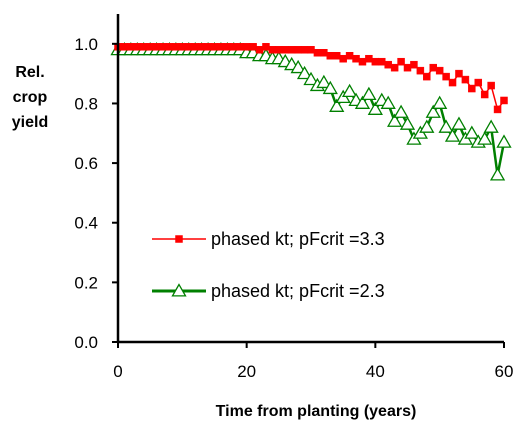 This screenshot has width=513, height=429. What do you see at coordinates (375, 371) in the screenshot?
I see `x-tick-label: 40` at bounding box center [375, 371].